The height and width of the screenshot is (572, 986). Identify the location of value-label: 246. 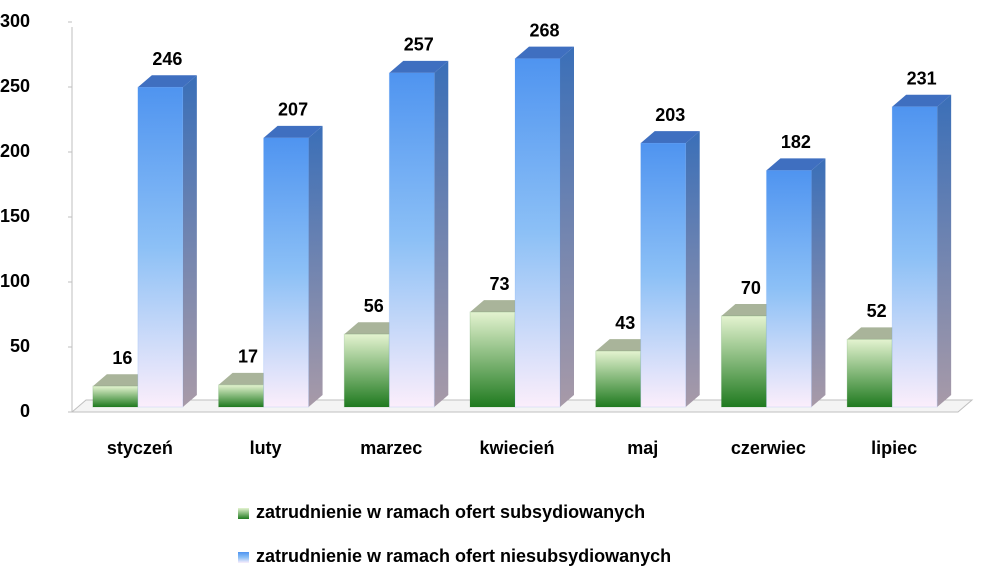
(167, 59).